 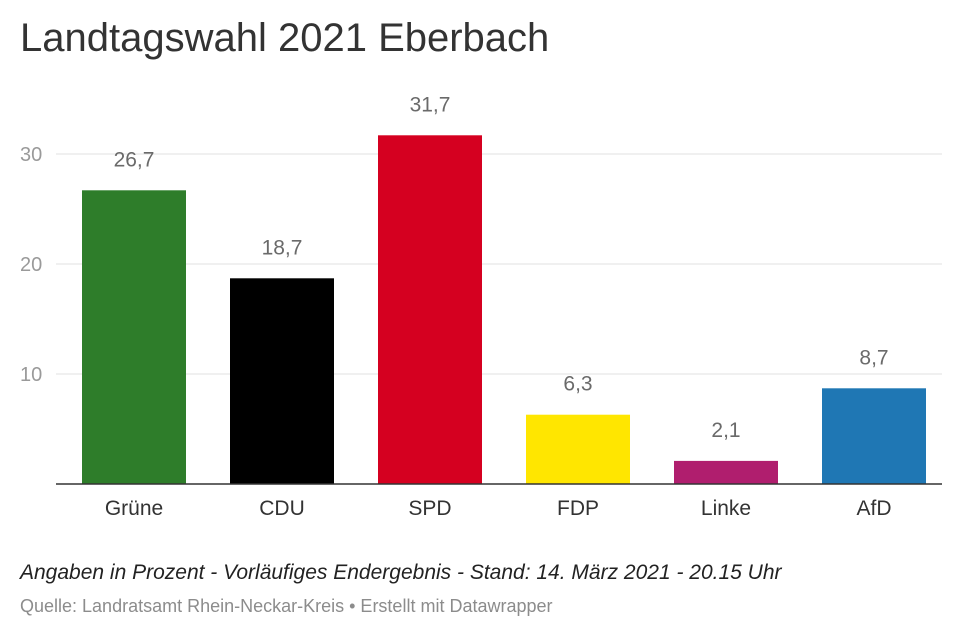 I want to click on x-axis: Grüne CDU SPD FDP Linke AfD, so click(x=499, y=501).